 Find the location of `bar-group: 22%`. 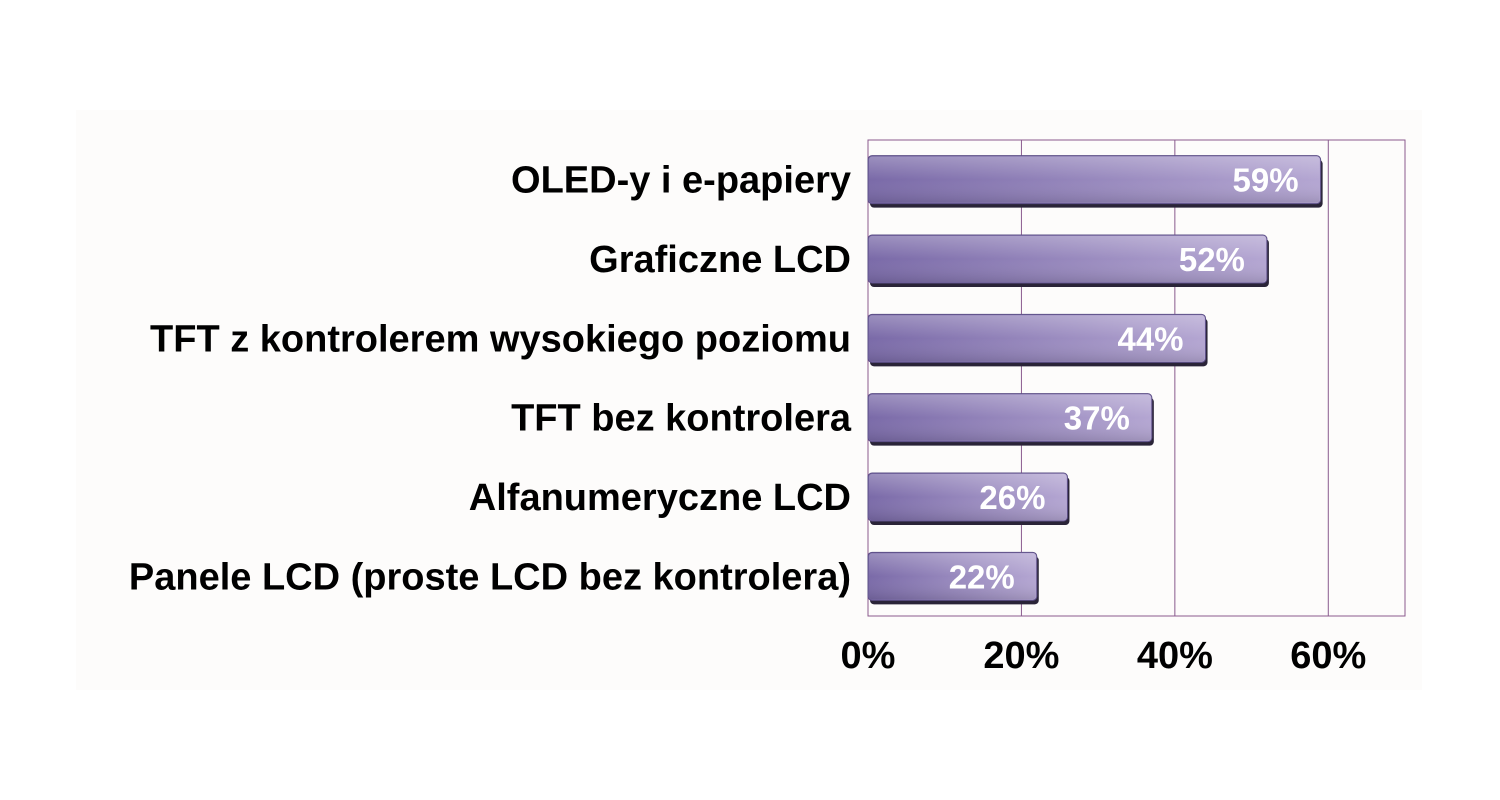

bar-group: 22% is located at coordinates (953, 578).